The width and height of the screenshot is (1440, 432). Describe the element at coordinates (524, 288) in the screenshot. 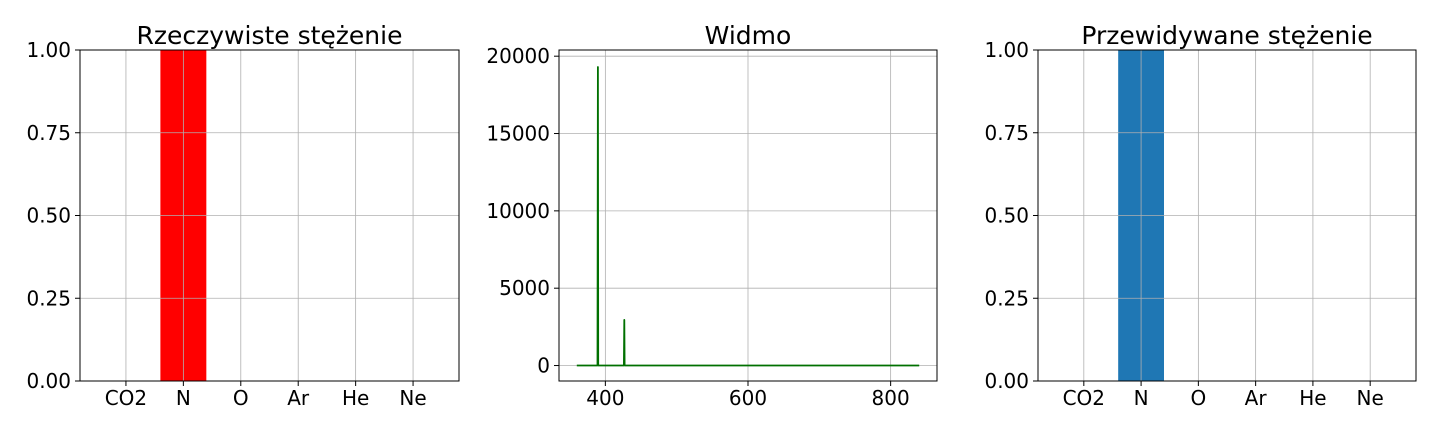

I see `y-tick-label: 5000` at that location.